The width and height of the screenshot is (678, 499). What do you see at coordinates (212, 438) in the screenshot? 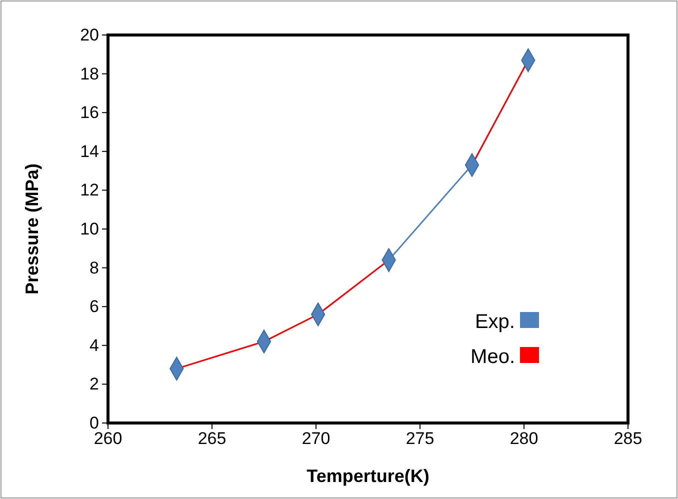
I see `x-tick-label: 265` at bounding box center [212, 438].